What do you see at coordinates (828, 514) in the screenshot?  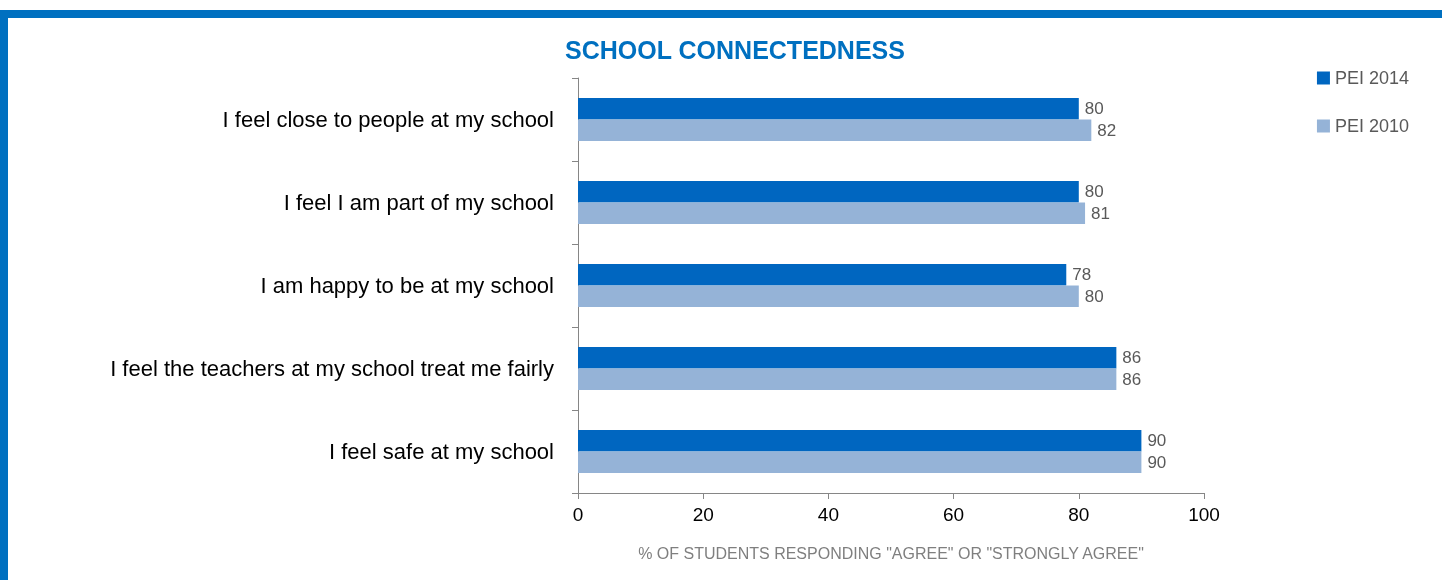 I see `x-tick-label: 40` at bounding box center [828, 514].